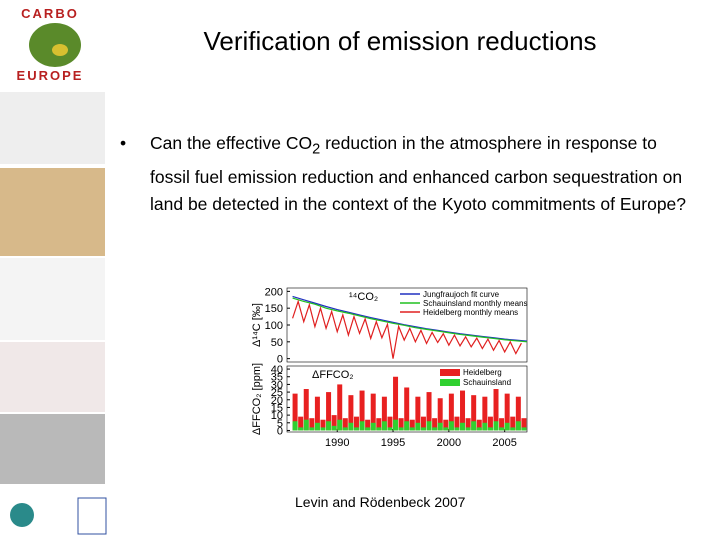  I want to click on legend-label: Schauinsland monthly means, so click(475, 303).